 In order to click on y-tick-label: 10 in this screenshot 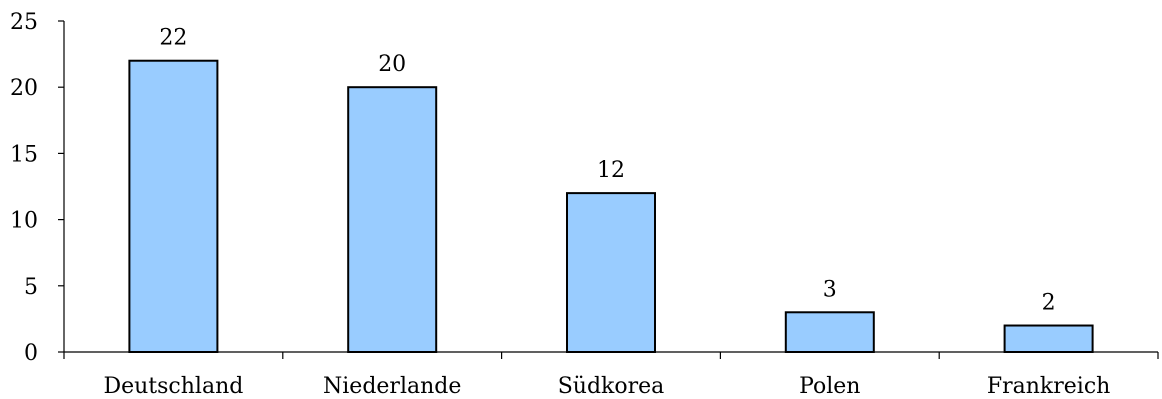, I will do `click(24, 221)`.